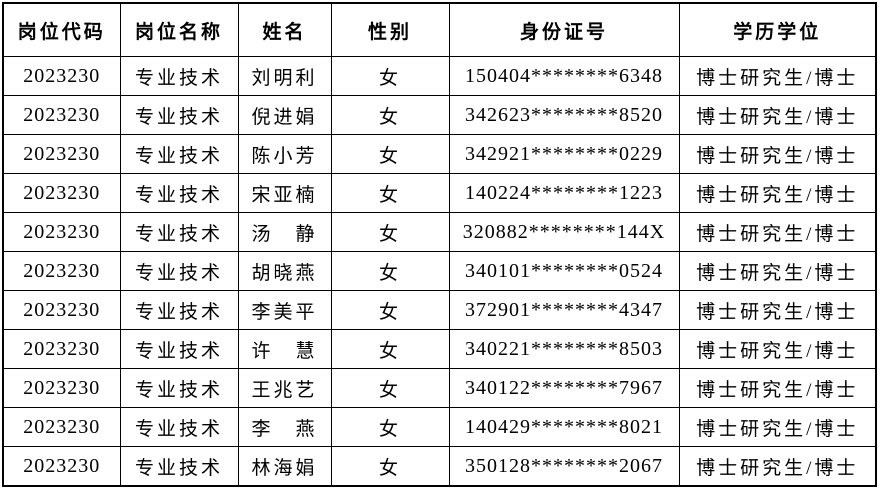  I want to click on cell-id-number: 340221********8503, so click(564, 349).